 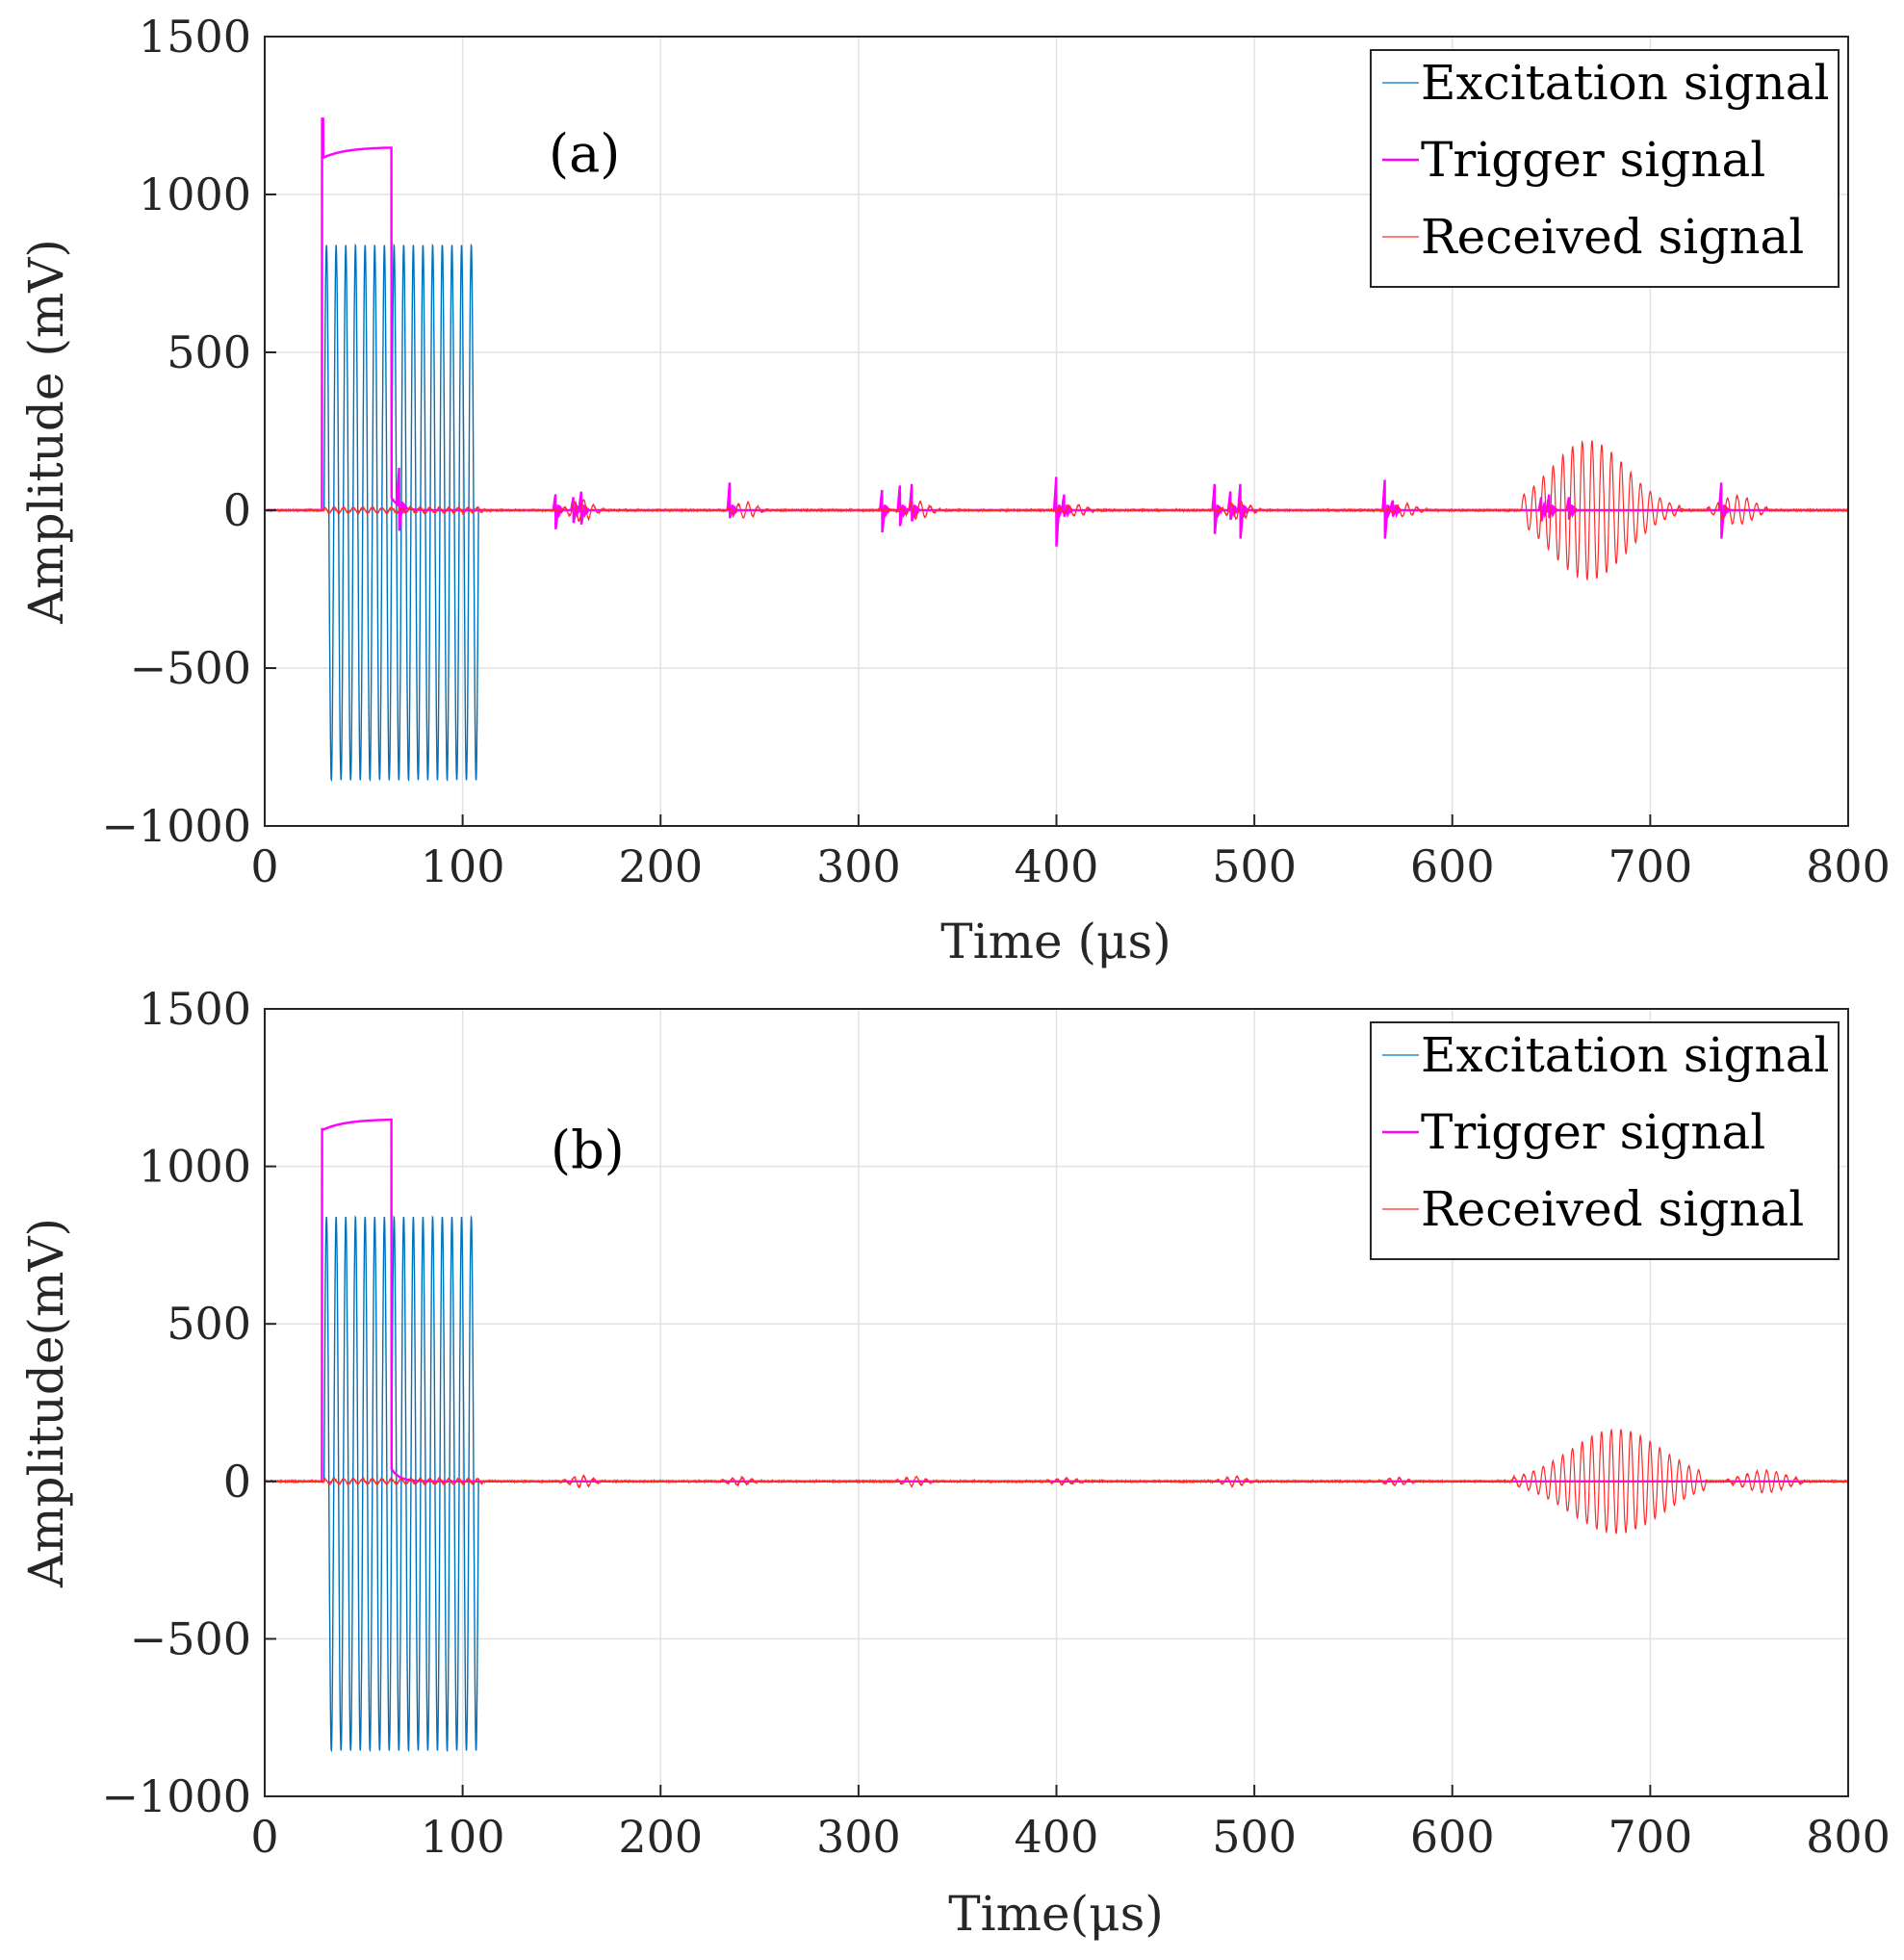 What do you see at coordinates (1056, 1914) in the screenshot?
I see `x-axis-label-b: Time(μs)` at bounding box center [1056, 1914].